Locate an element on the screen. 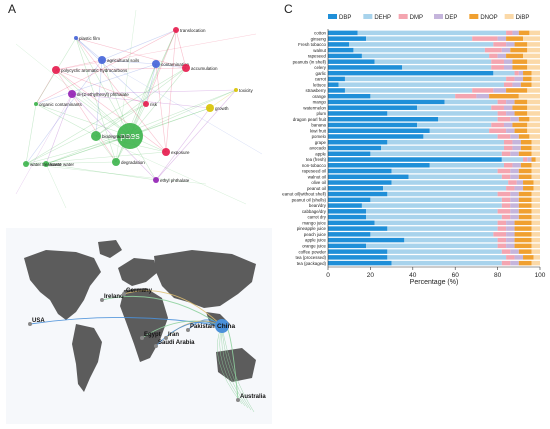  category-label: rapeseed oil is located at coordinates (314, 171).